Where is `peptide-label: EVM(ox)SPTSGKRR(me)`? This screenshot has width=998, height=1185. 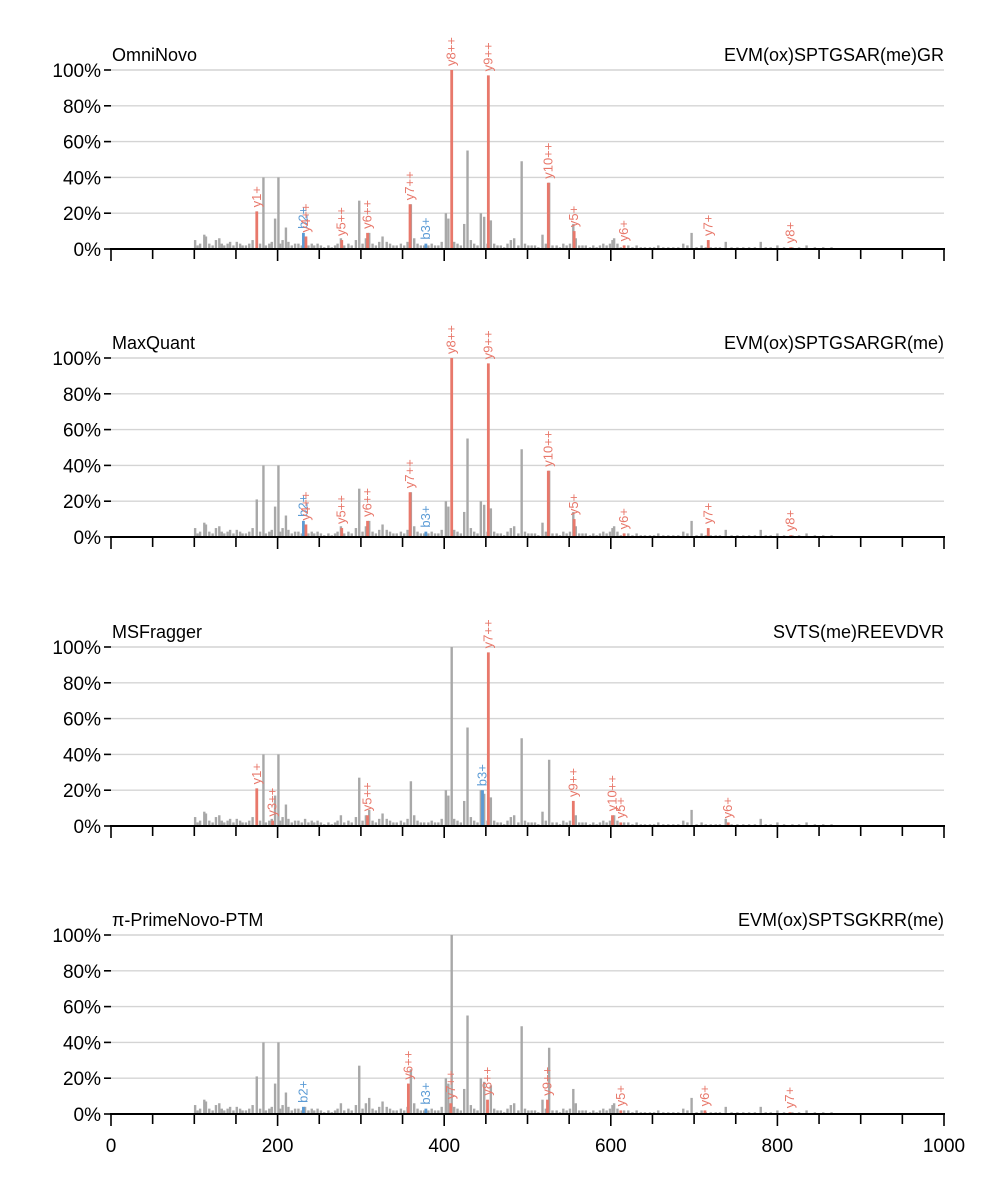
peptide-label: EVM(ox)SPTSGKRR(me) is located at coordinates (841, 920).